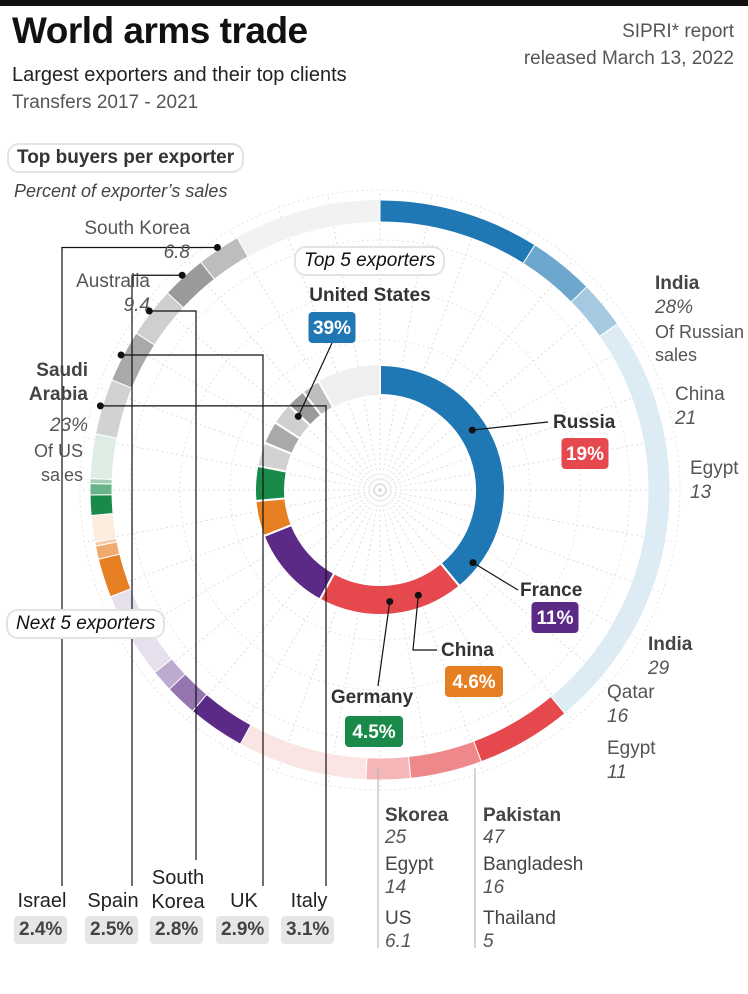 This screenshot has width=748, height=994. What do you see at coordinates (370, 261) in the screenshot?
I see `top5-tag: Top 5 exporters` at bounding box center [370, 261].